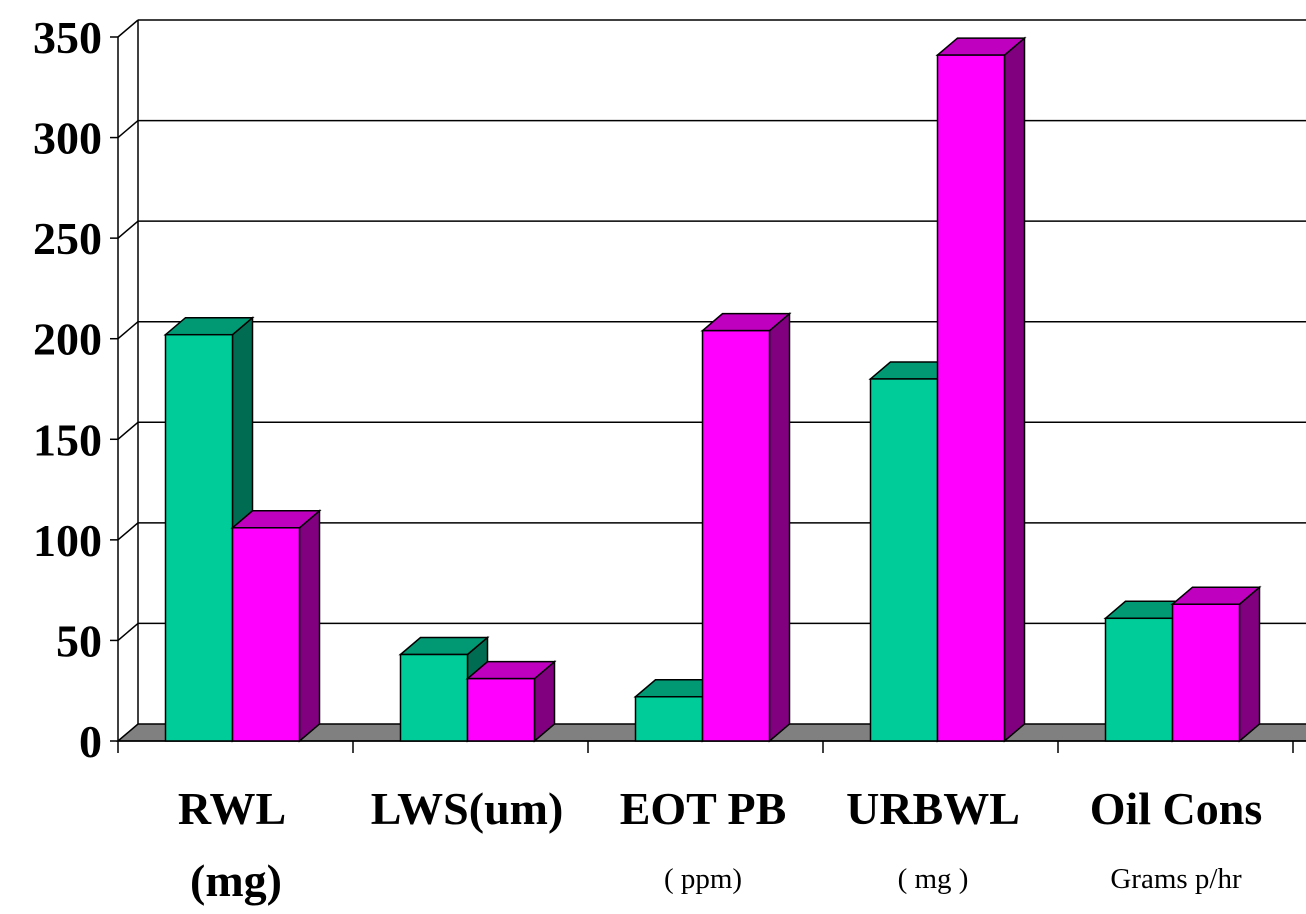 The height and width of the screenshot is (914, 1306). Describe the element at coordinates (1176, 879) in the screenshot. I see `x-category-unit: Grams p/hr` at that location.